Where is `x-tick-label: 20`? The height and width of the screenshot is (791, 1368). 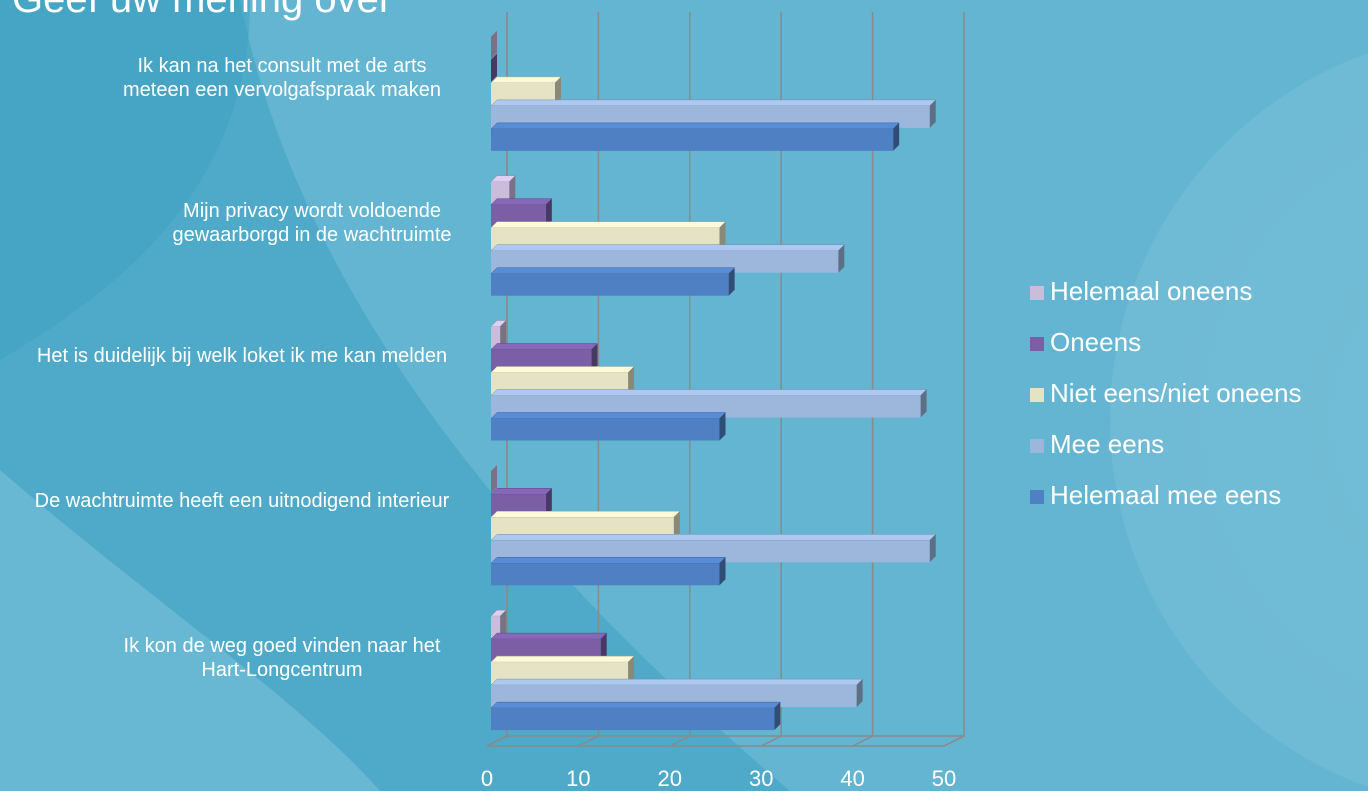
x-tick-label: 20 is located at coordinates (670, 778).